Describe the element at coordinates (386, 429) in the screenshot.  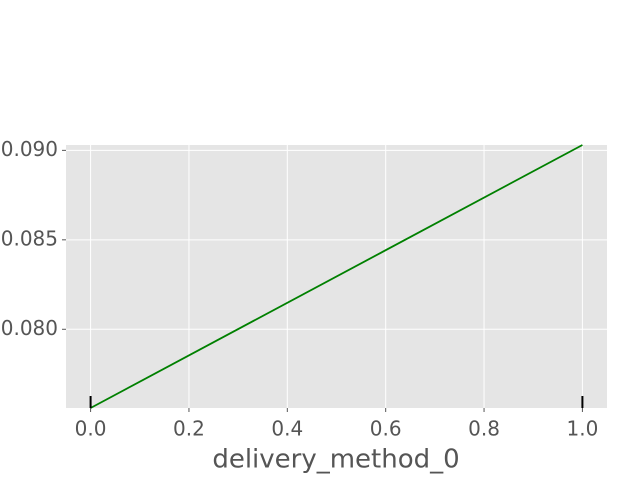
I see `x-tick-label: 0.6` at that location.